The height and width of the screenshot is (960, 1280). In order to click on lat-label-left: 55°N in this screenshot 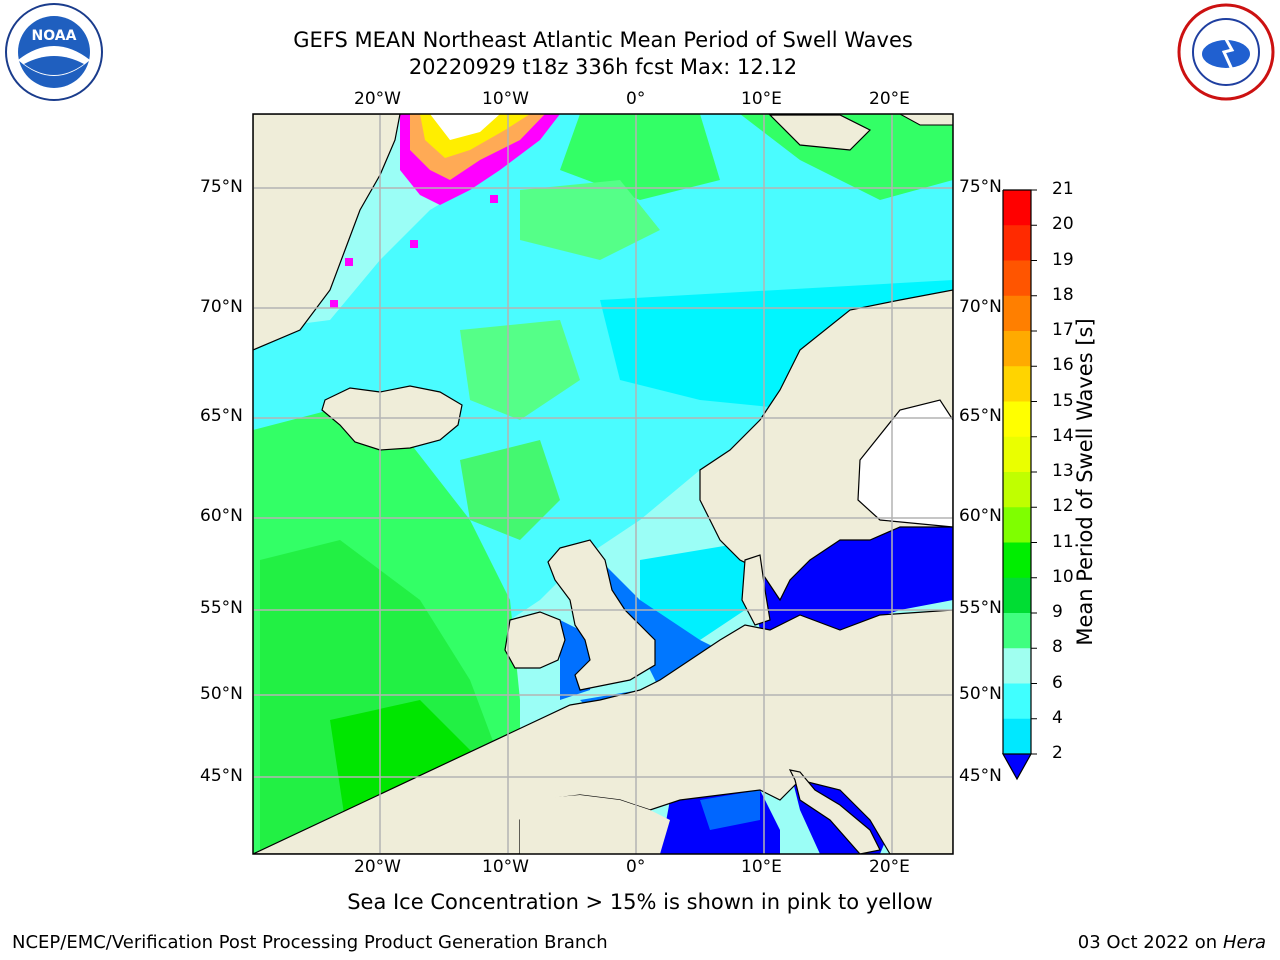, I will do `click(221, 608)`.